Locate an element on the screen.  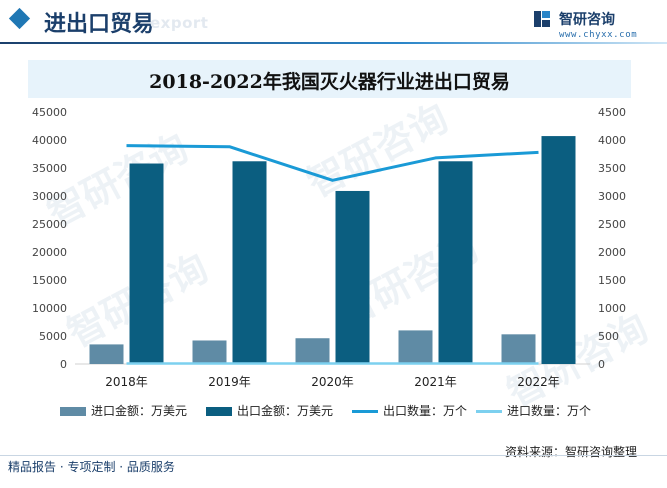
x-category-label: 2019年 is located at coordinates (229, 382).